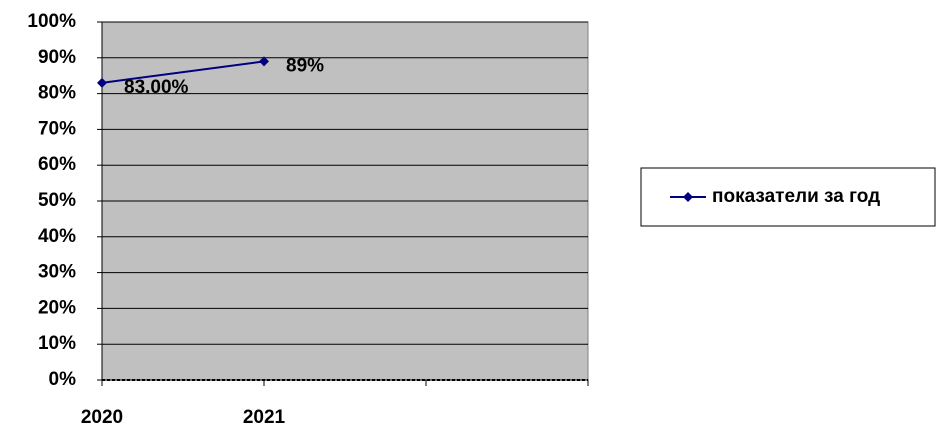 This screenshot has width=936, height=427. I want to click on x-tick-label: 2021, so click(264, 417).